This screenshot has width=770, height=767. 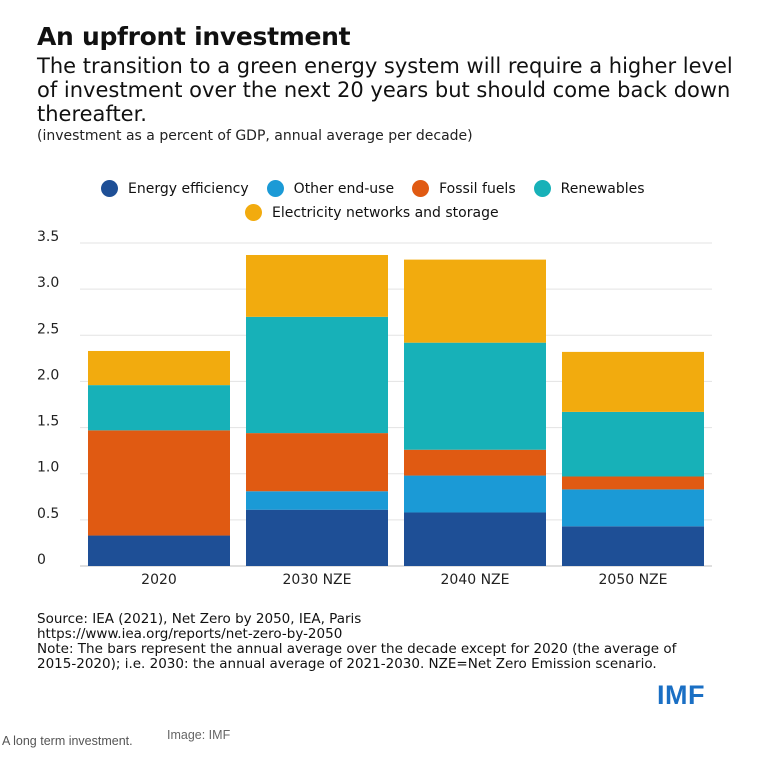 What do you see at coordinates (41, 560) in the screenshot?
I see `y-tick-label: 0` at bounding box center [41, 560].